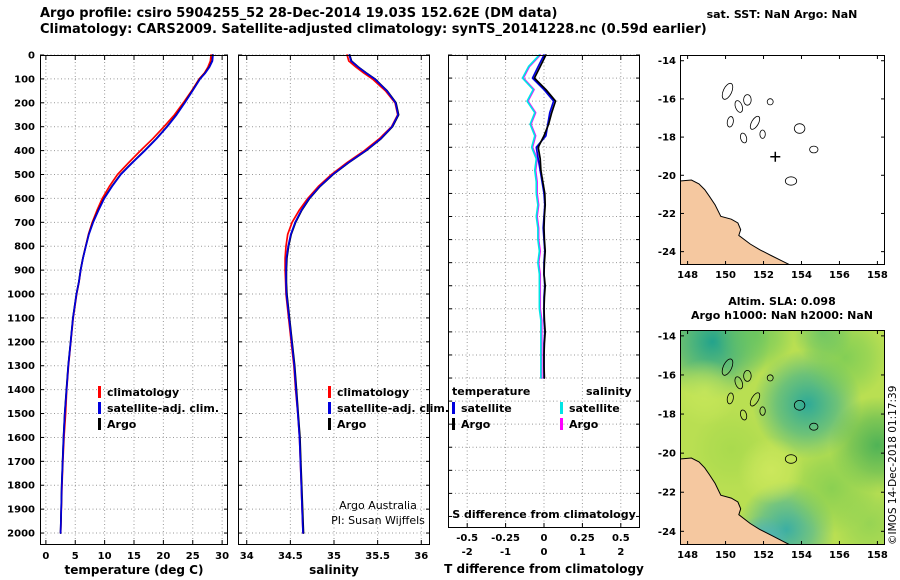 This screenshot has height=580, width=900. What do you see at coordinates (467, 538) in the screenshot?
I see `svg-text: -0.5` at bounding box center [467, 538].